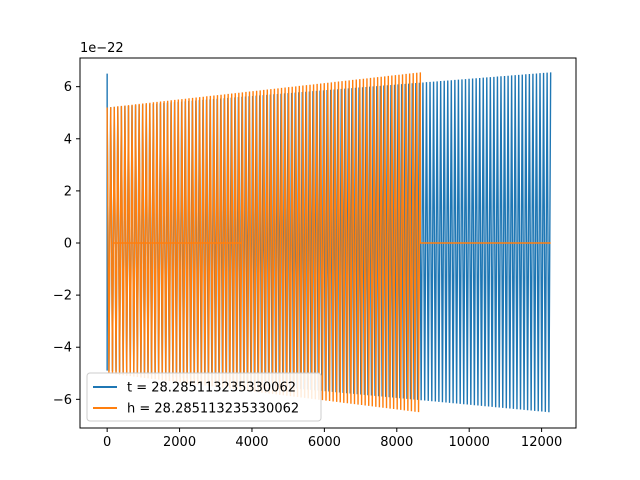  Describe the element at coordinates (179, 442) in the screenshot. I see `x-tick-label: 2000` at that location.